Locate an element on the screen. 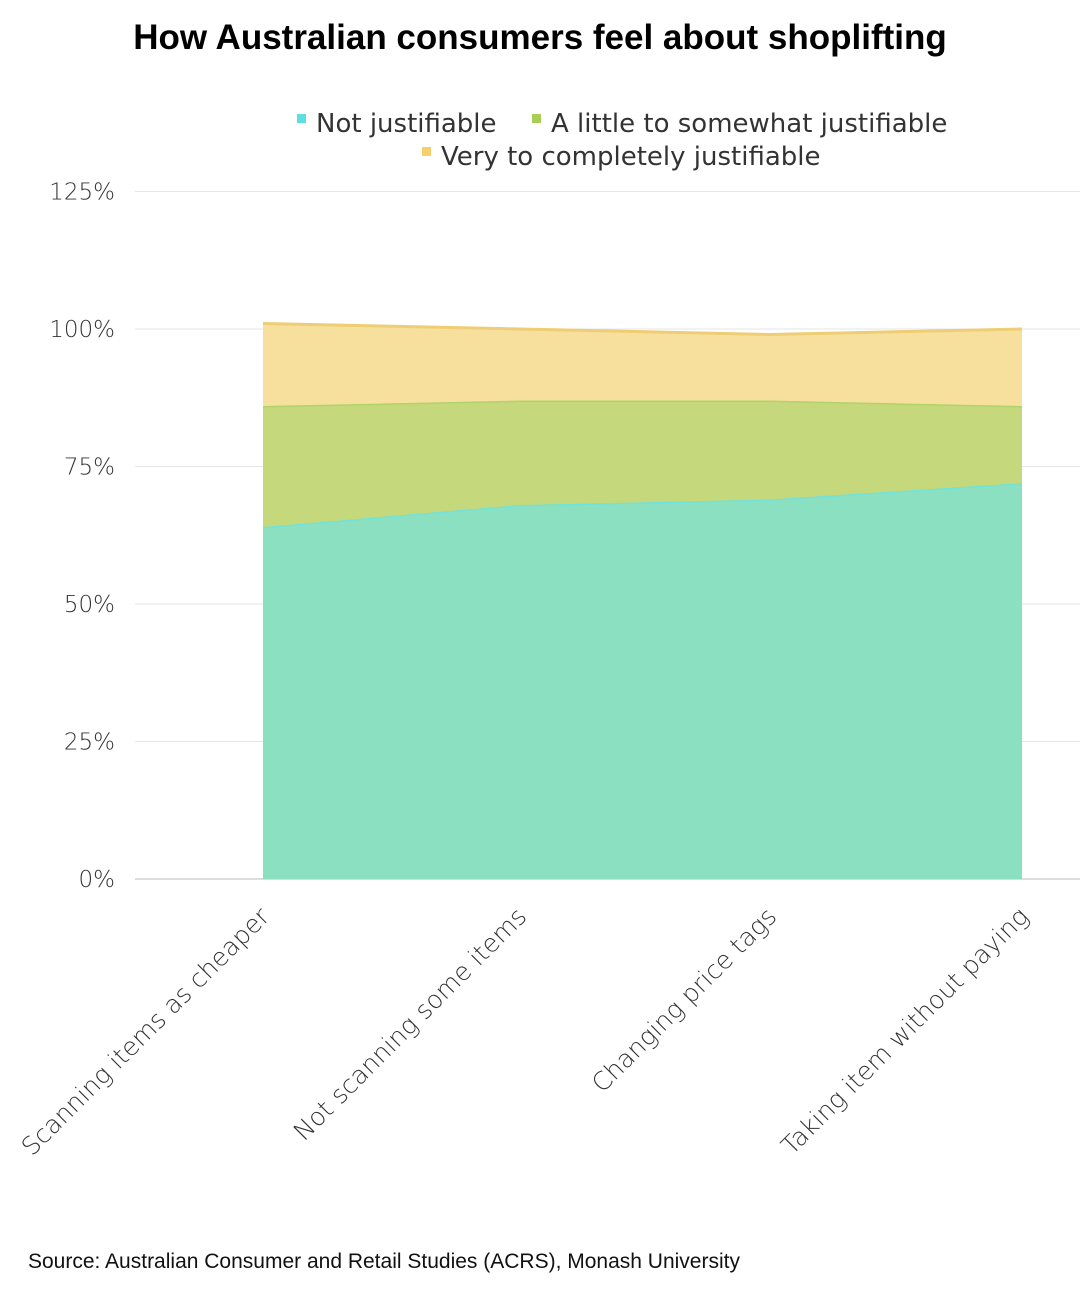 Image resolution: width=1080 pixels, height=1300 pixels. legend-label: Very to completely justifiable is located at coordinates (631, 157).